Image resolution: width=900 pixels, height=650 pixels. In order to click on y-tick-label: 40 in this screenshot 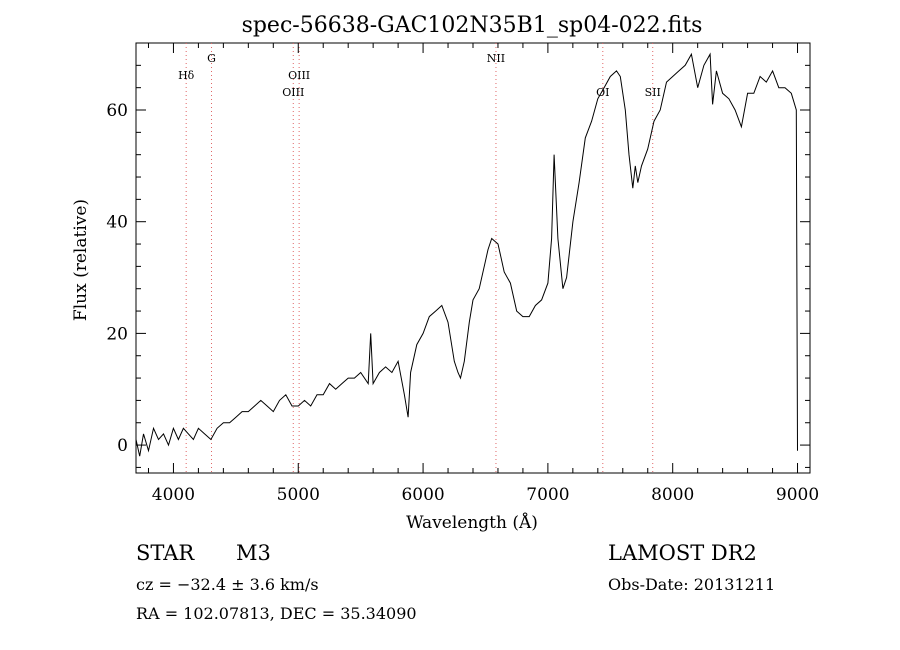, I will do `click(117, 223)`.